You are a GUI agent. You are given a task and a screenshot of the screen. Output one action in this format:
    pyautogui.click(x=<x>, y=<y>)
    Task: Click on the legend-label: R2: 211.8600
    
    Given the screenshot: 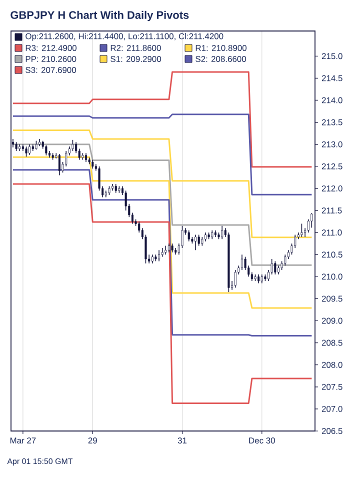 What is the action you would take?
    pyautogui.click(x=135, y=48)
    